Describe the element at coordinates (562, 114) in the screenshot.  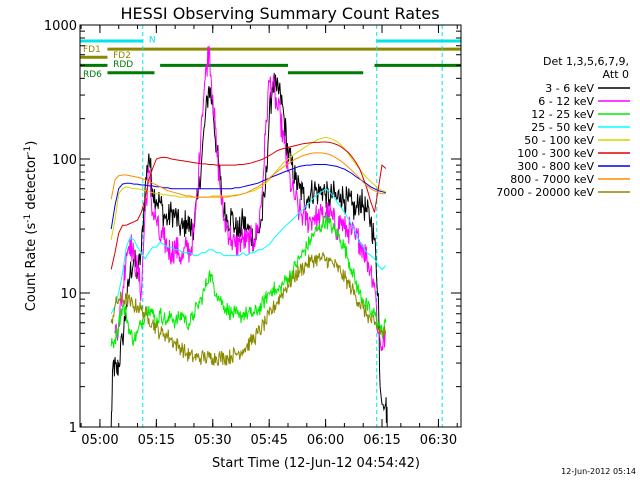
I see `legend-label-2: 12 - 25 keV` at that location.